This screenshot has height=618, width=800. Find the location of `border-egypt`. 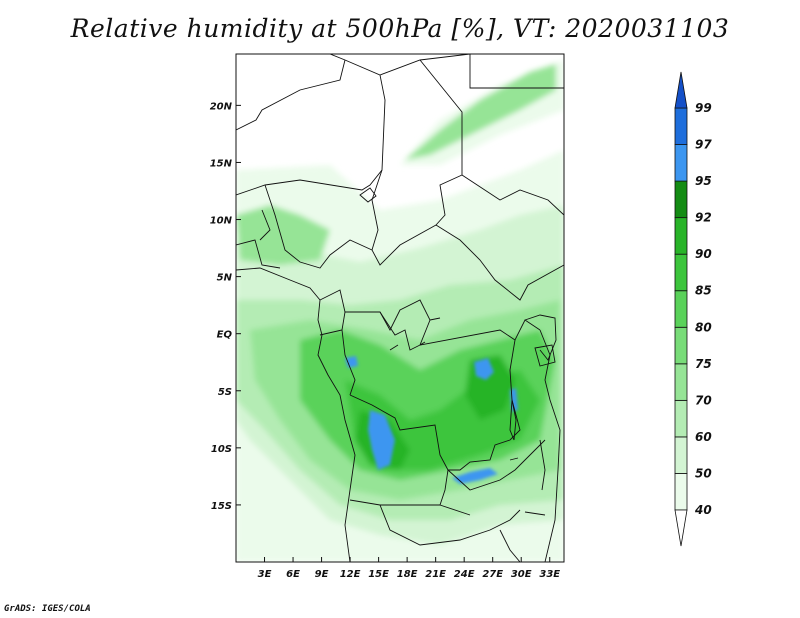

border-egypt is located at coordinates (516, 71).